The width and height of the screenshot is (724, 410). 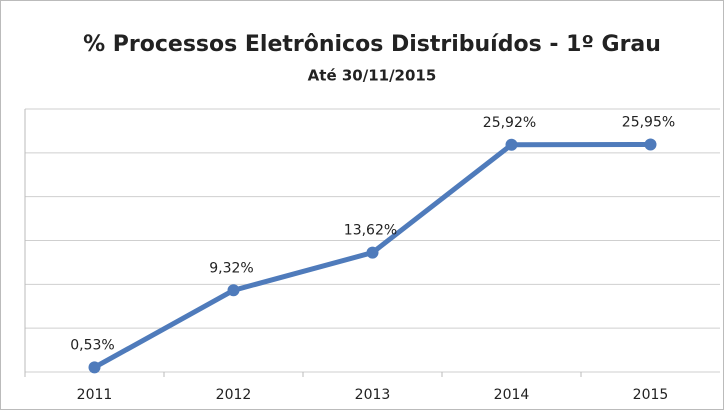 I want to click on data-label: 9,32%, so click(x=231, y=268).